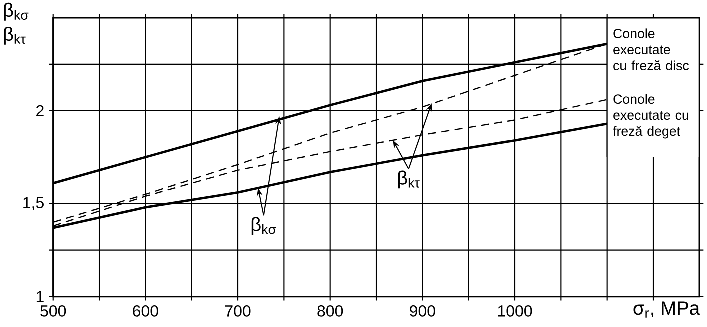  I want to click on x-tick-label: 1000, so click(515, 311).